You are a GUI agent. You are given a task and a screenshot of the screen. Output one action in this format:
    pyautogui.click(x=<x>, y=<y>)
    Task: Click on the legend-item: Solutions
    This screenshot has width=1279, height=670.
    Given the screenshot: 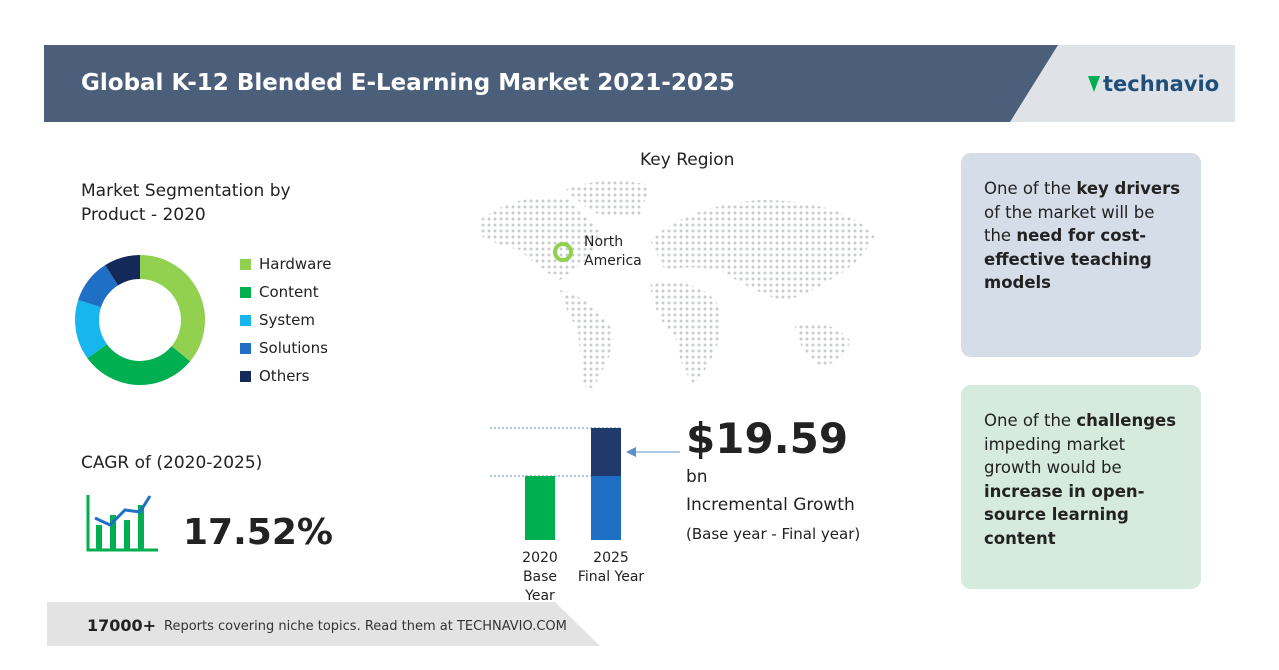 What is the action you would take?
    pyautogui.click(x=284, y=348)
    